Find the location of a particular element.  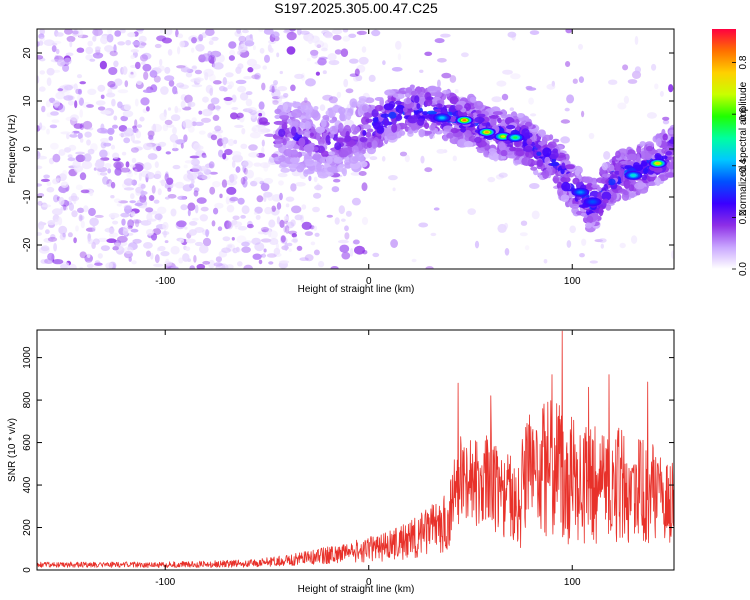

snr-y-axis-label: SNR (10 * v/v) is located at coordinates (12, 450).